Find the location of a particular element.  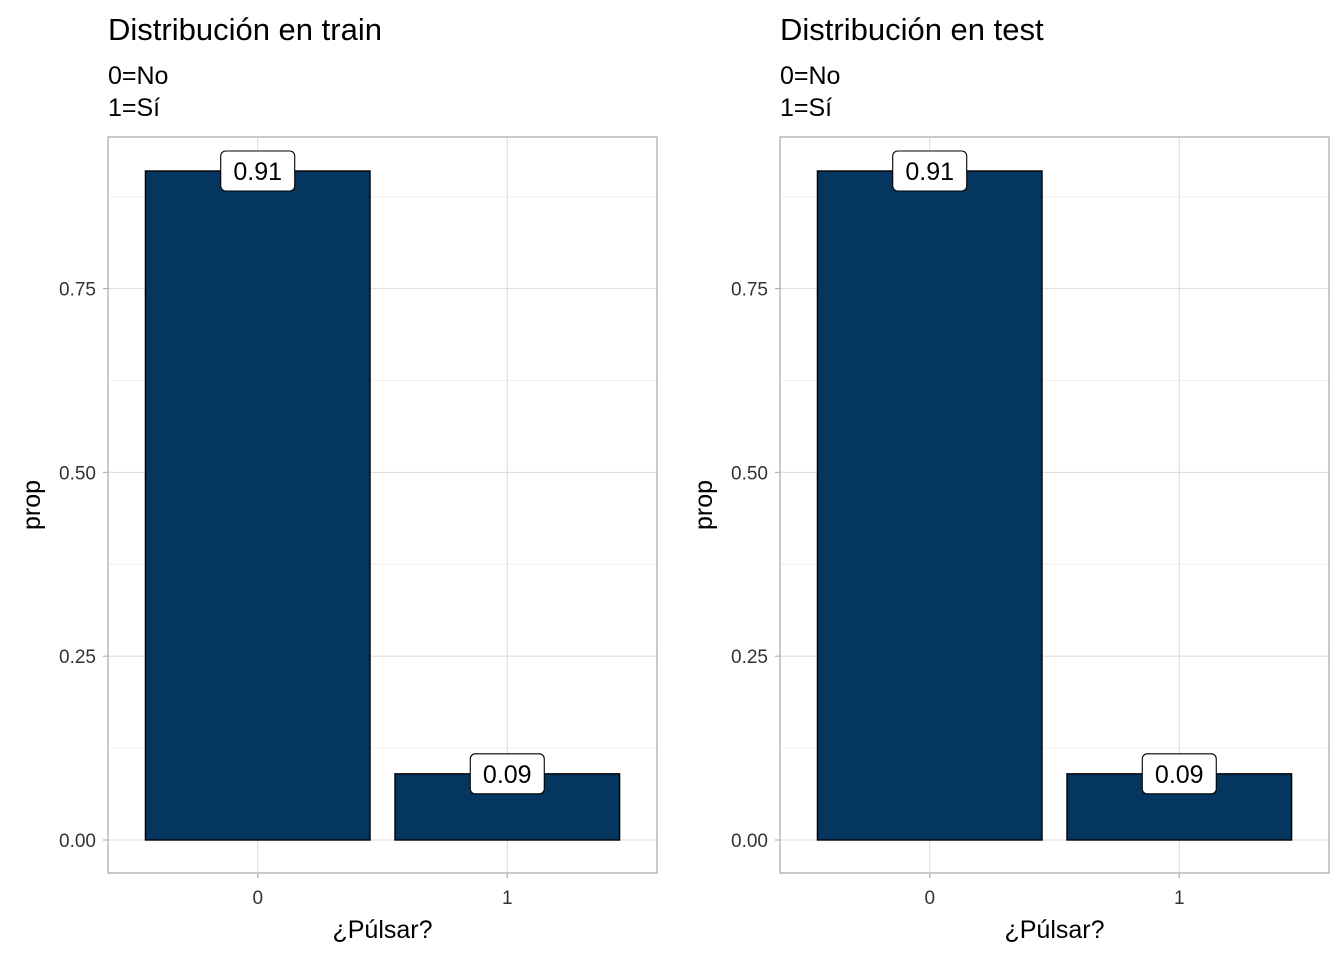

chart-title: Distribución en test is located at coordinates (912, 29).